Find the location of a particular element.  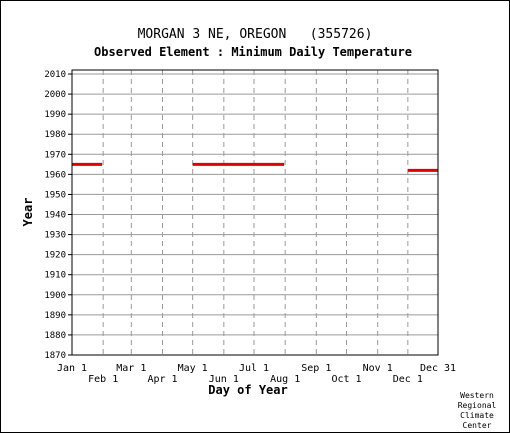

credit-line: Climate is located at coordinates (477, 415).